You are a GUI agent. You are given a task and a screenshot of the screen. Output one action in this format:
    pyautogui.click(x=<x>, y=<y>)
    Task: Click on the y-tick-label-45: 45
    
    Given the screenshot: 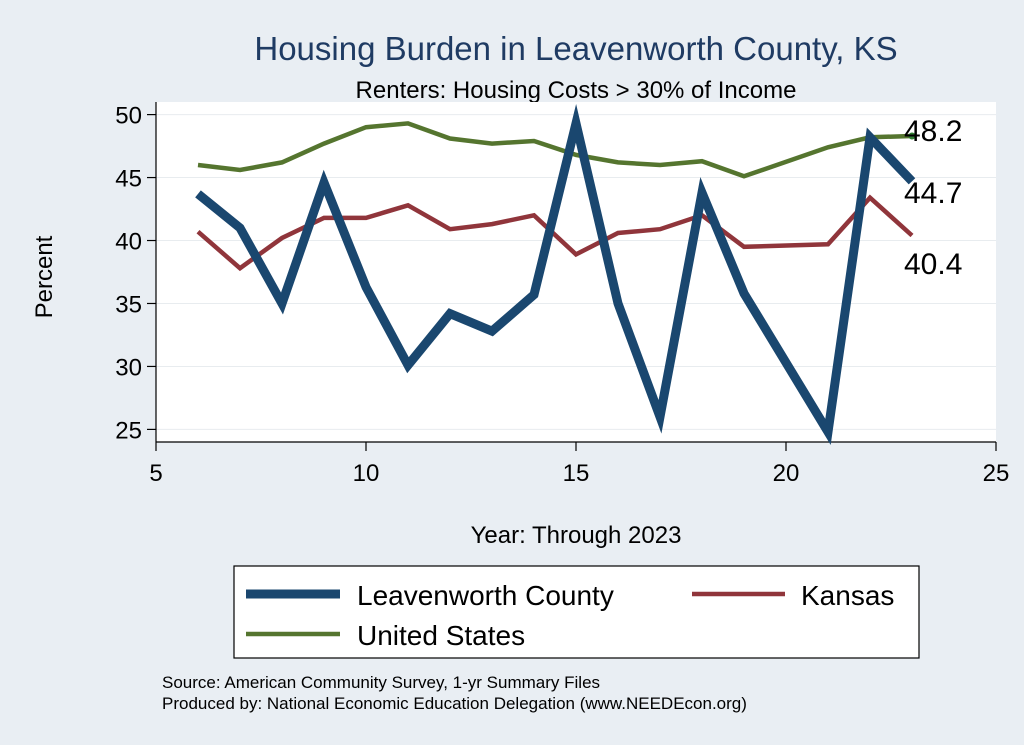 What is the action you would take?
    pyautogui.click(x=128, y=179)
    